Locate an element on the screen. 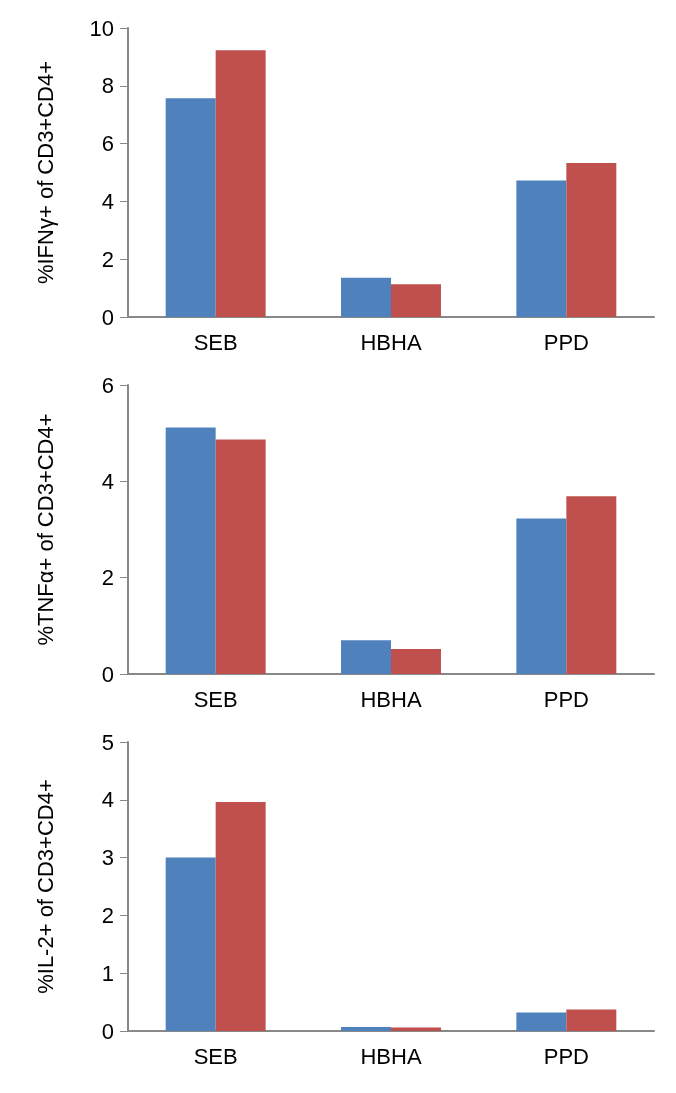  y-axis-title: %IFNγ+ of CD3+CD4+ is located at coordinates (45, 172).